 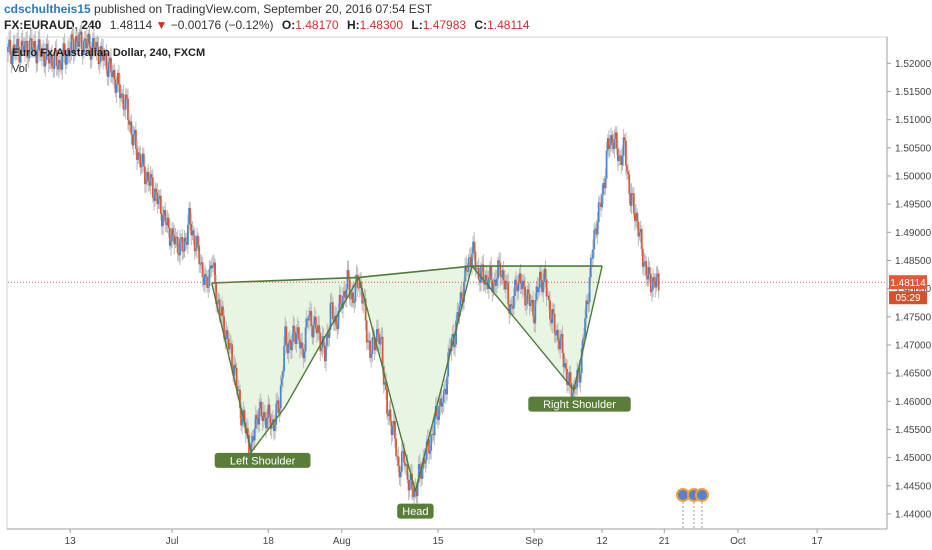 I want to click on y-tick-label: 1.48000, so click(x=913, y=289).